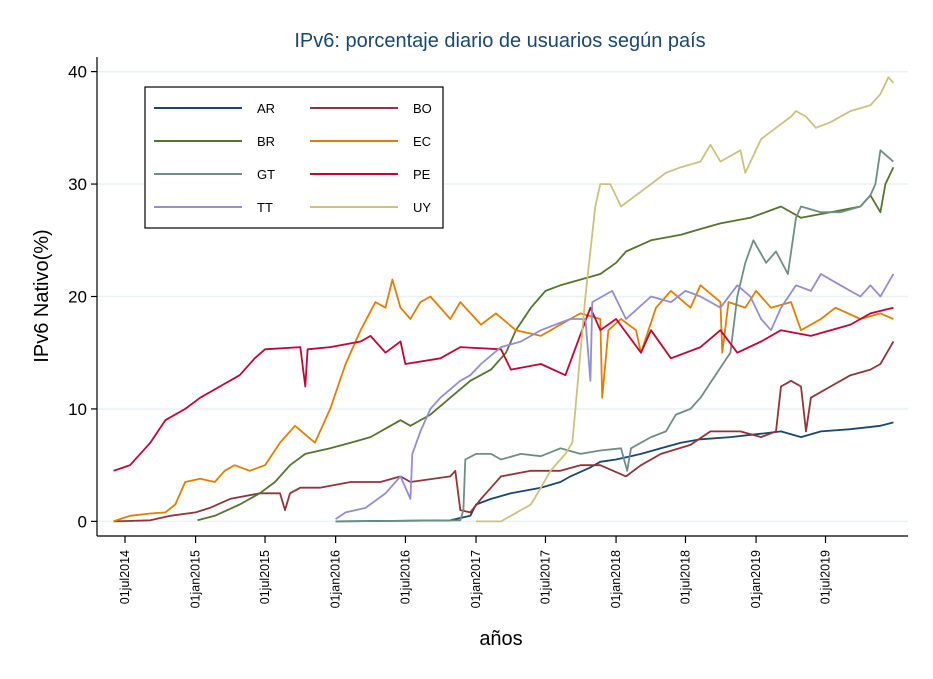  What do you see at coordinates (77, 409) in the screenshot?
I see `y-tick-label: 10` at bounding box center [77, 409].